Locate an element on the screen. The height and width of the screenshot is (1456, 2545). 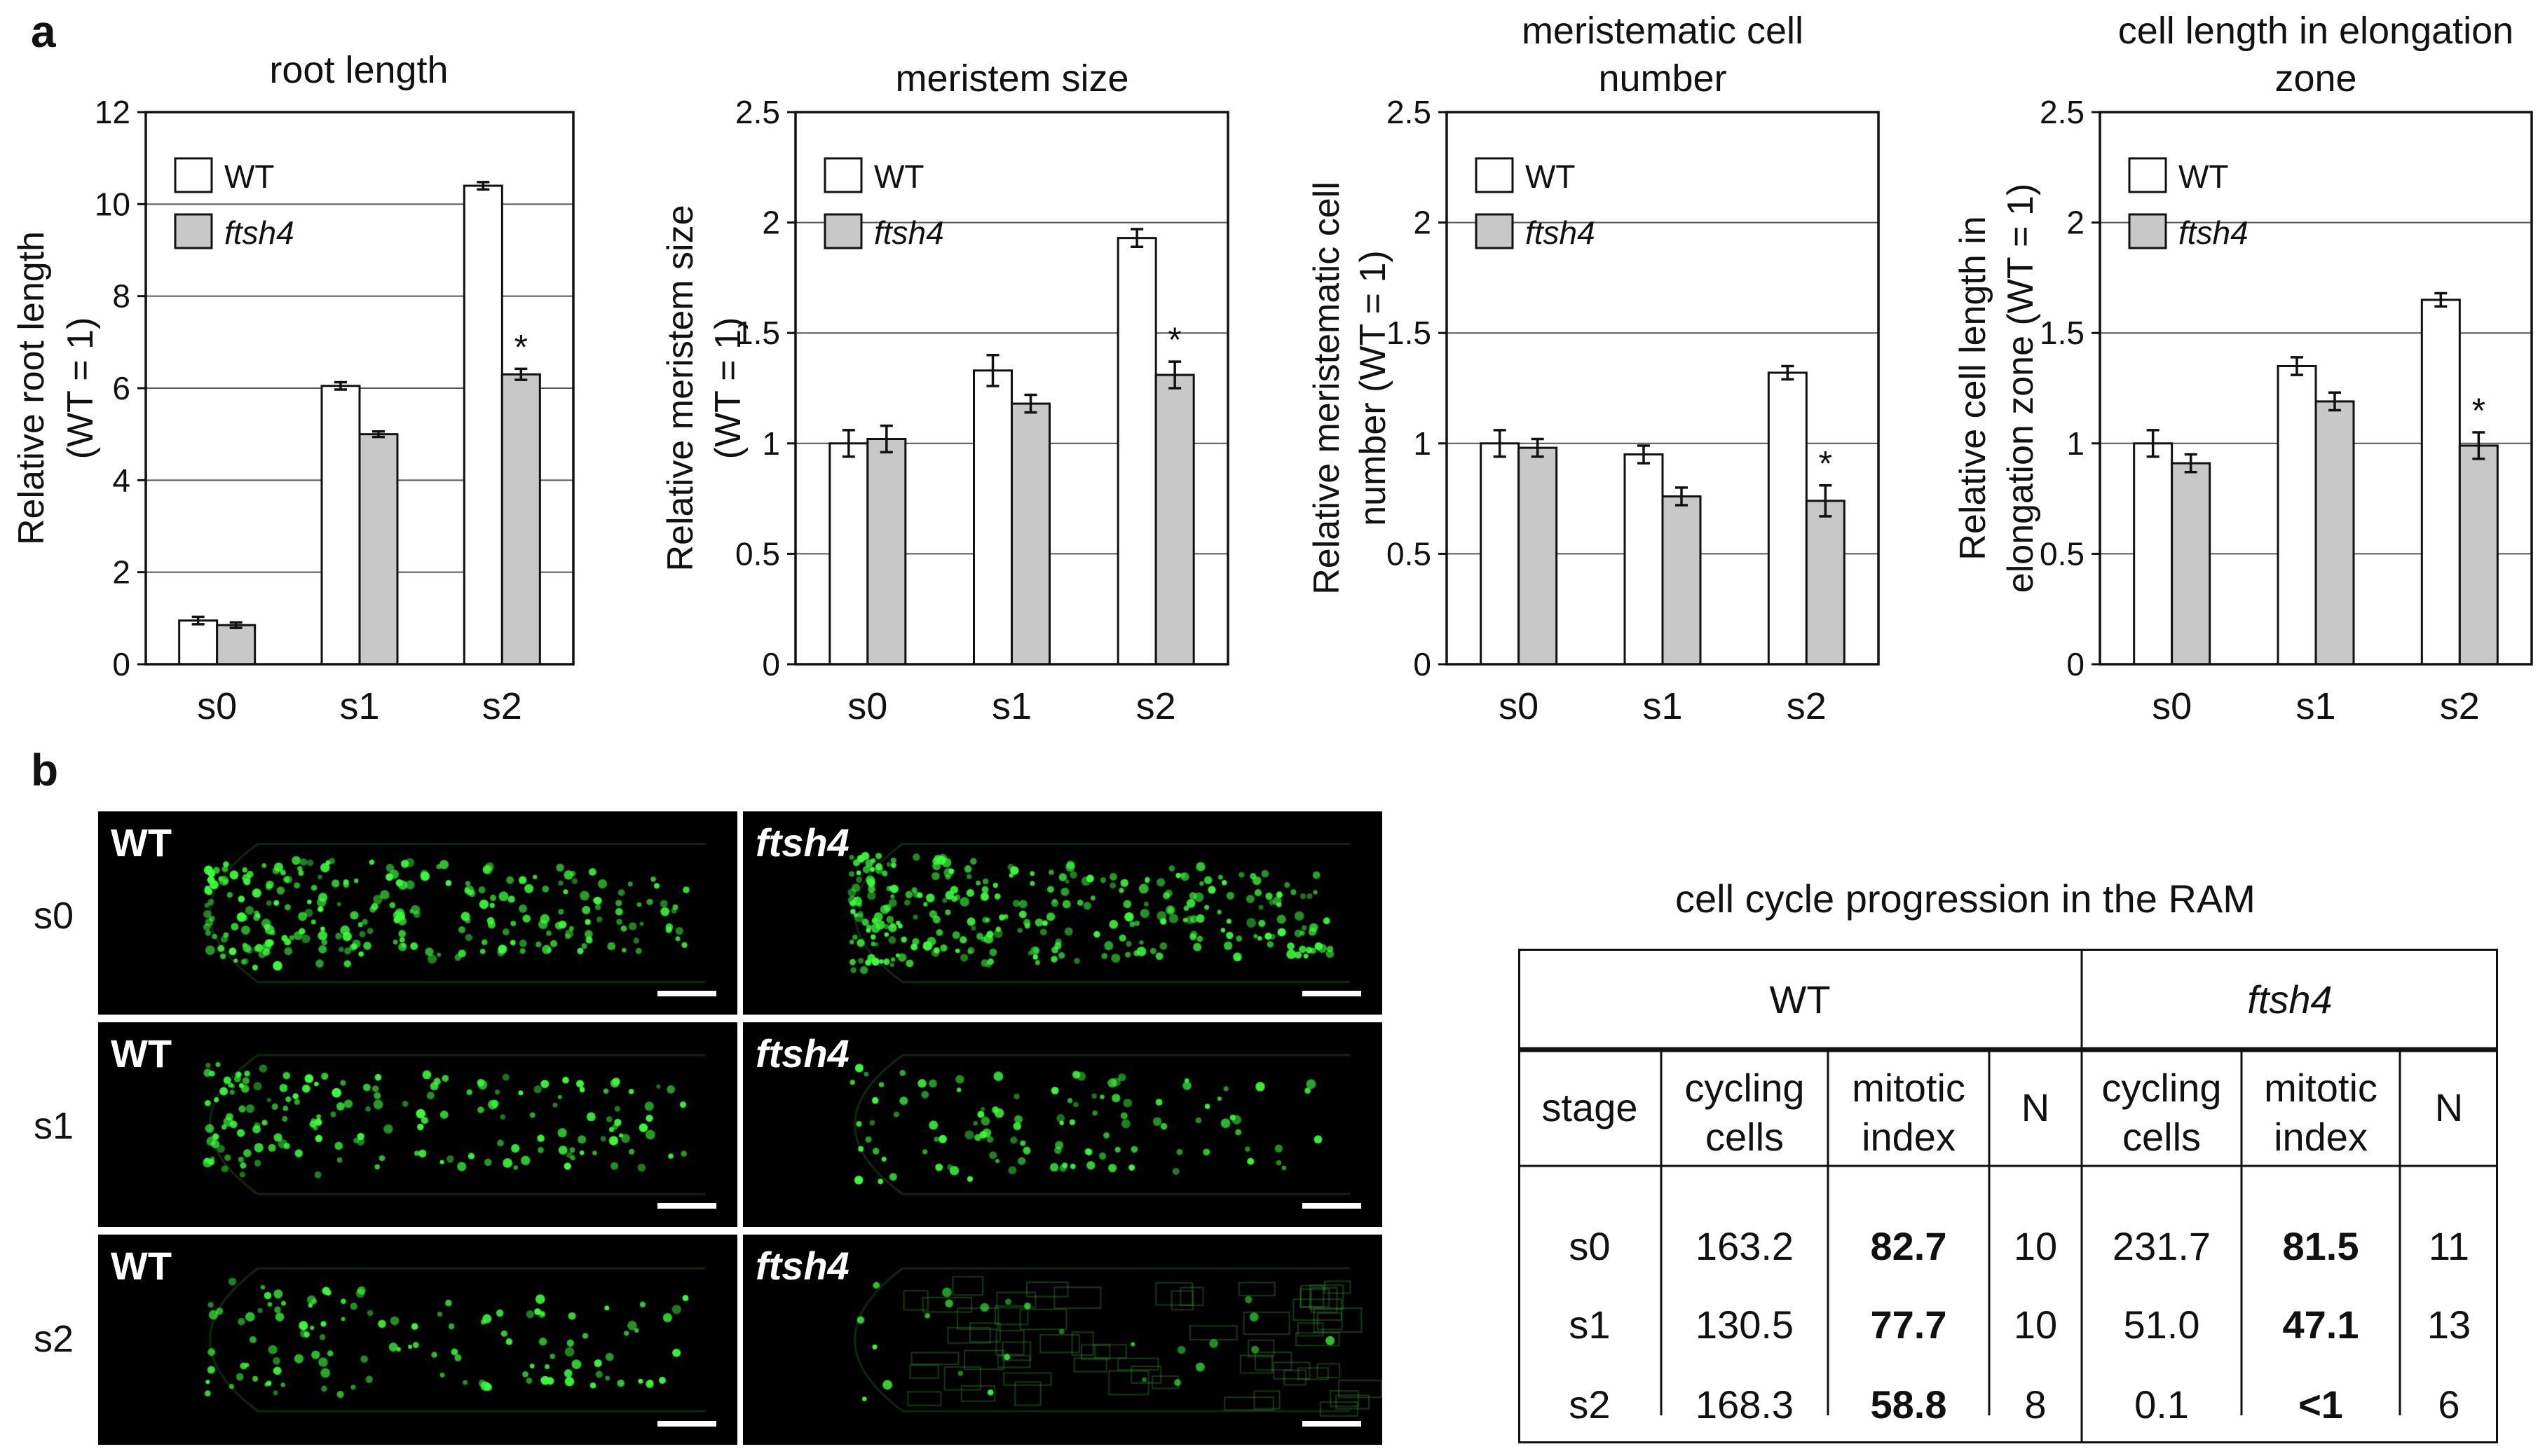
chart-title: meristematic cell is located at coordinates (1662, 31).